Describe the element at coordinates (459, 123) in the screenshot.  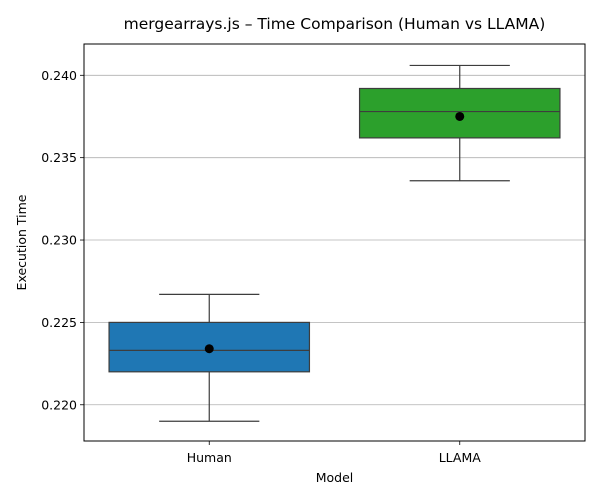
I see `box-group-llama` at that location.